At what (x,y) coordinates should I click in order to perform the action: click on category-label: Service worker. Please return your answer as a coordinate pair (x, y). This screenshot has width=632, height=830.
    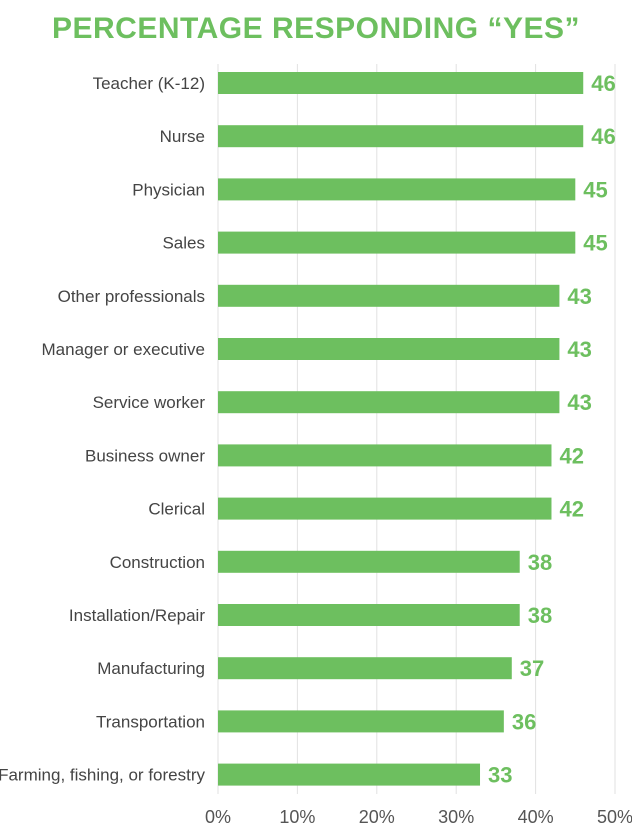
    Looking at the image, I should click on (149, 402).